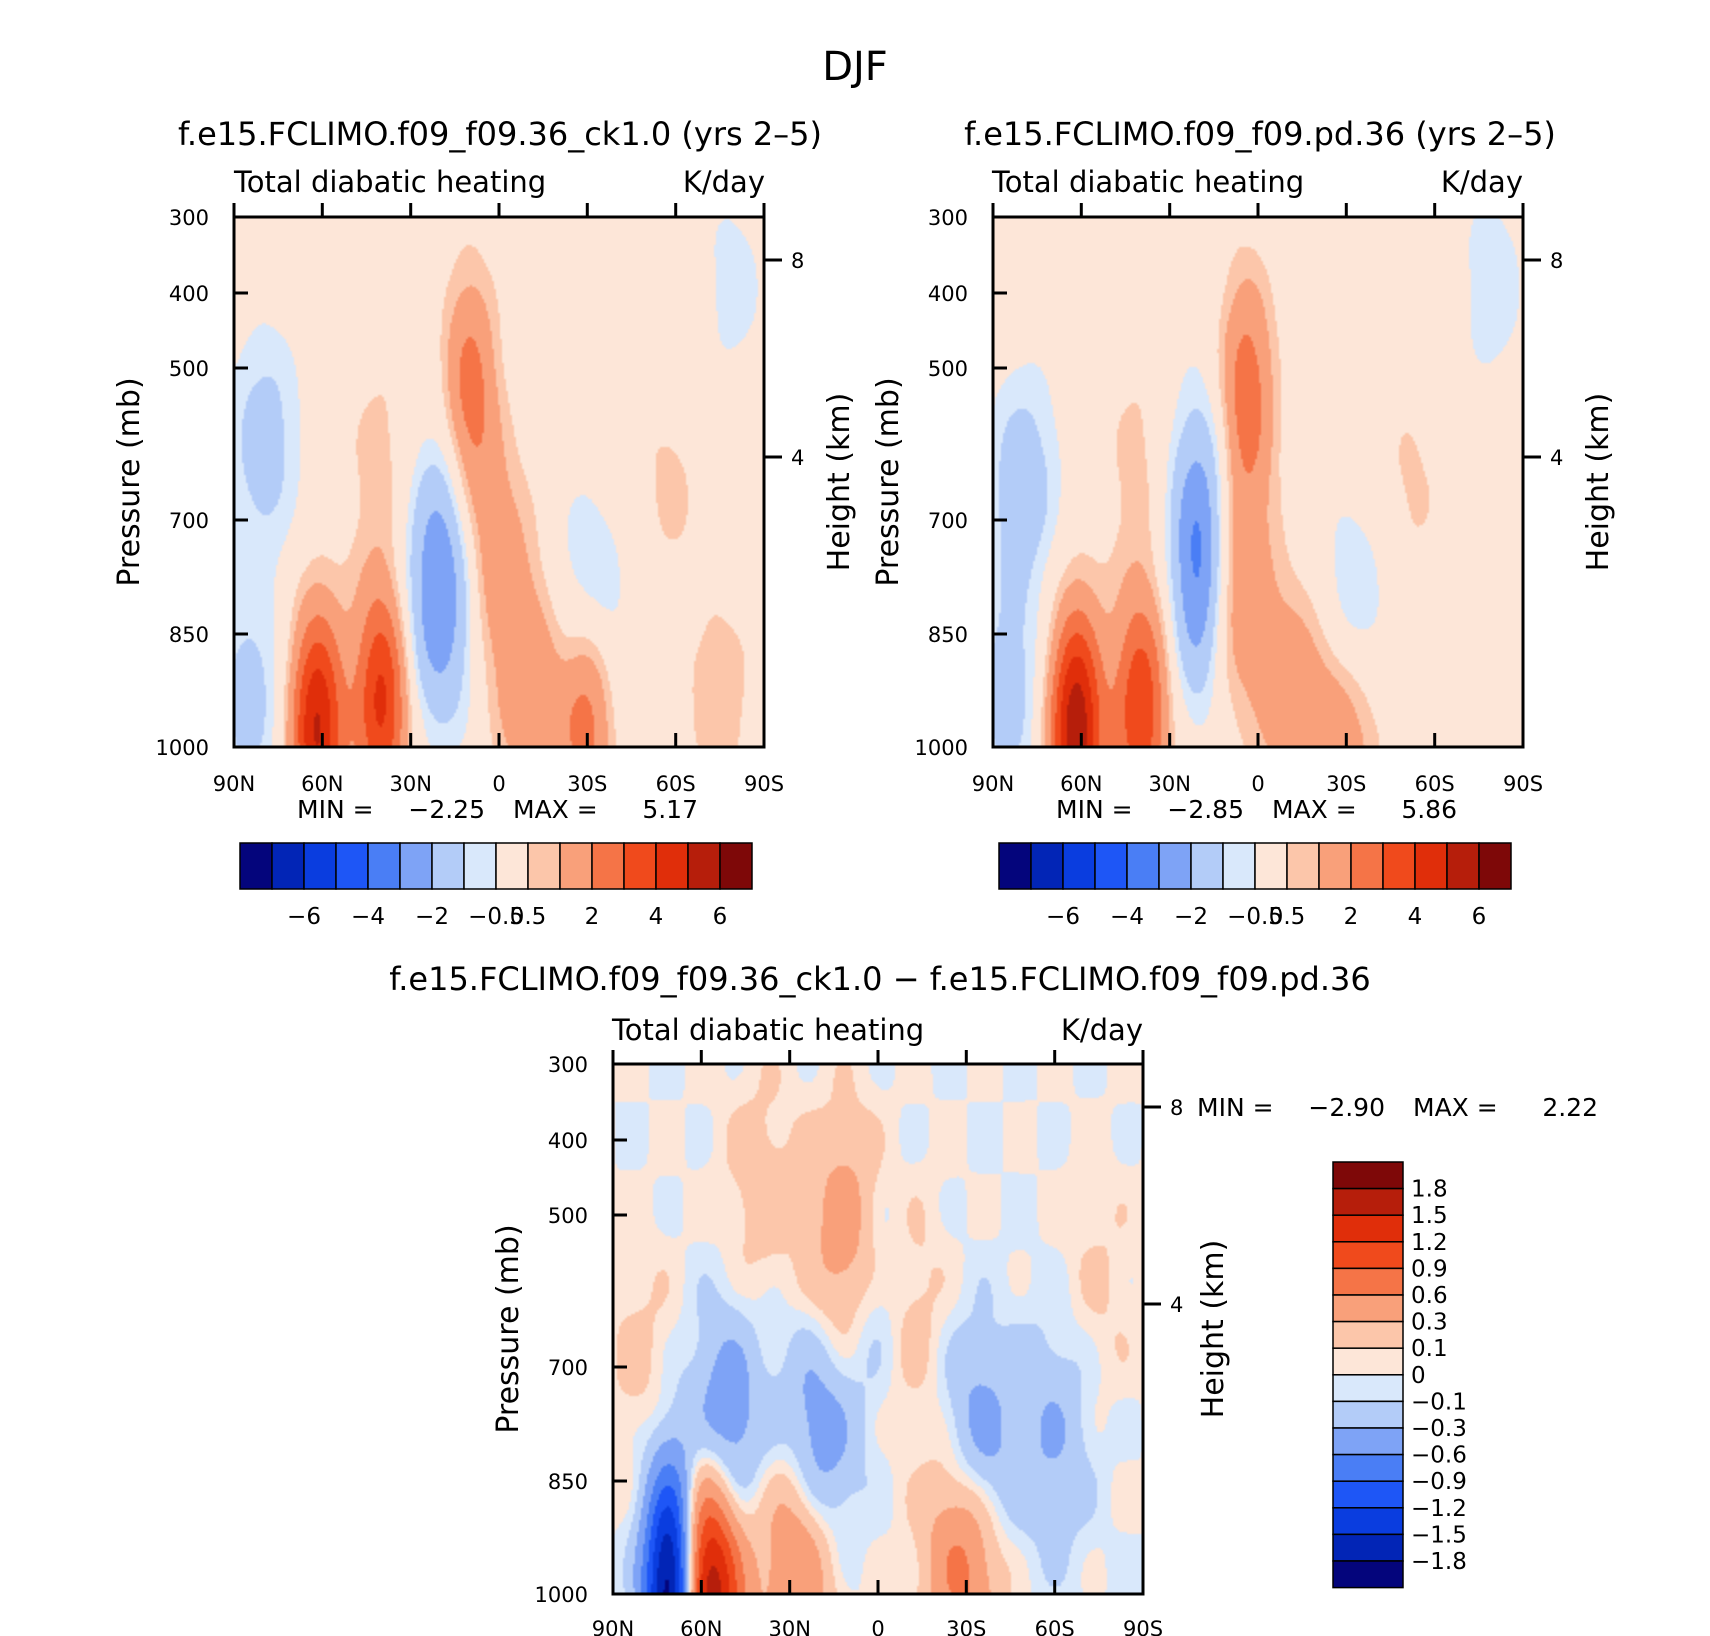 The width and height of the screenshot is (1710, 1636). What do you see at coordinates (1455, 1107) in the screenshot?
I see `panel-3-max-label: MAX =` at bounding box center [1455, 1107].